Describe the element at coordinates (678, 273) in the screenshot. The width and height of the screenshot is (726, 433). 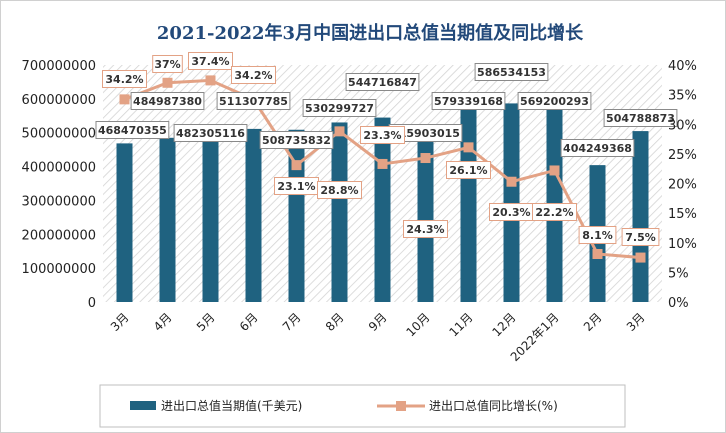
I see `y-right-tick-label: 5%` at that location.